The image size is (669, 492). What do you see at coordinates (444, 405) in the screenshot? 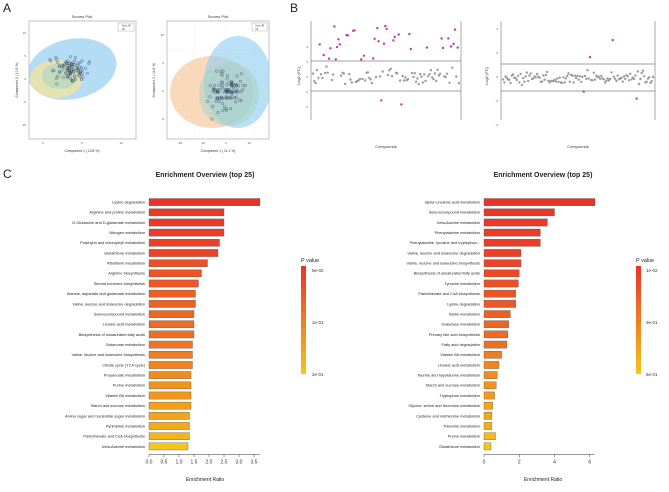
I see `enrichment-category-label: Glycine, serine and threonine metabolism` at bounding box center [444, 405].